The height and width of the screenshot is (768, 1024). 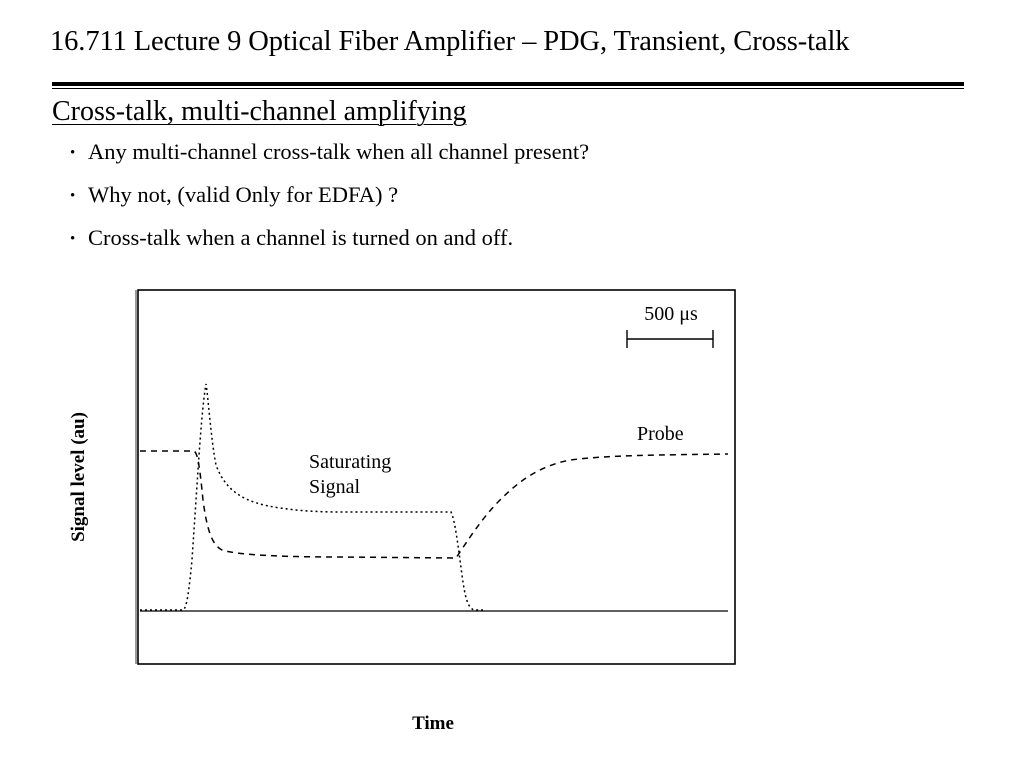 What do you see at coordinates (670, 339) in the screenshot?
I see `scale-bar` at bounding box center [670, 339].